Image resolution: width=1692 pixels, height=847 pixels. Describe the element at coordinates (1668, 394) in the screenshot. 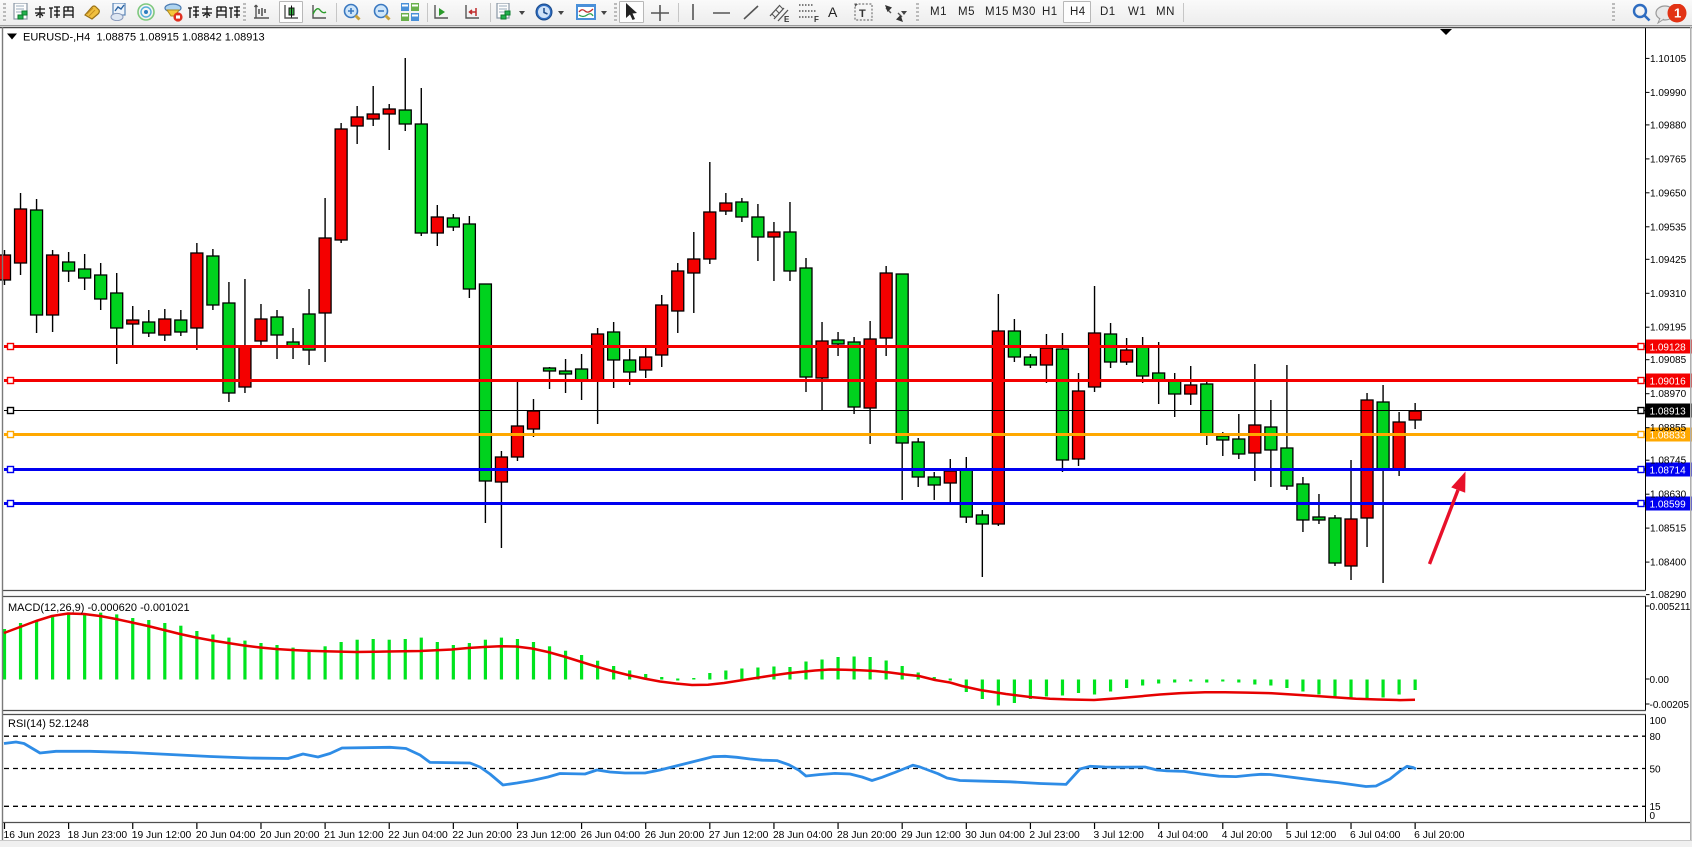

I see `svg-text: 1.08970` at that location.